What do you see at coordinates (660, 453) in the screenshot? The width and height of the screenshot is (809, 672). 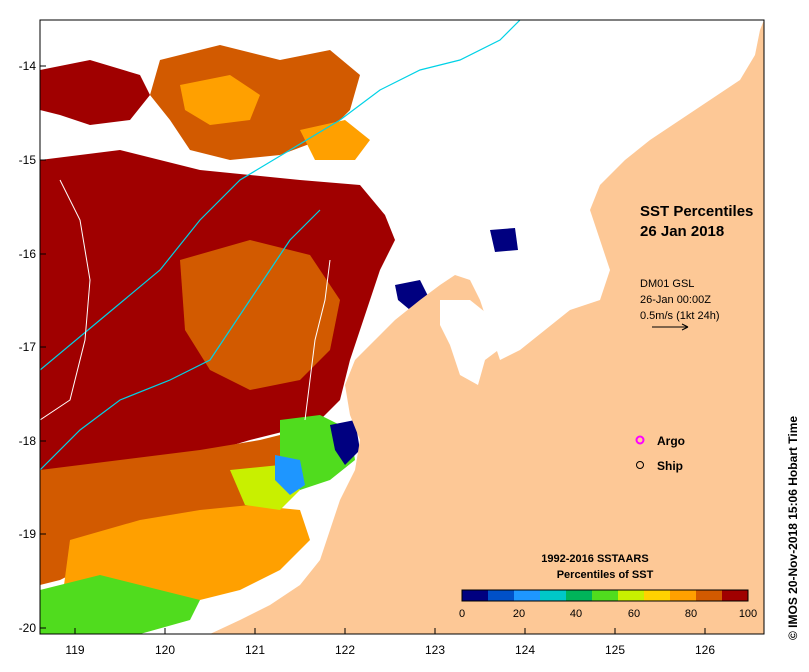 I see `symbol-key: Argo Ship` at bounding box center [660, 453].